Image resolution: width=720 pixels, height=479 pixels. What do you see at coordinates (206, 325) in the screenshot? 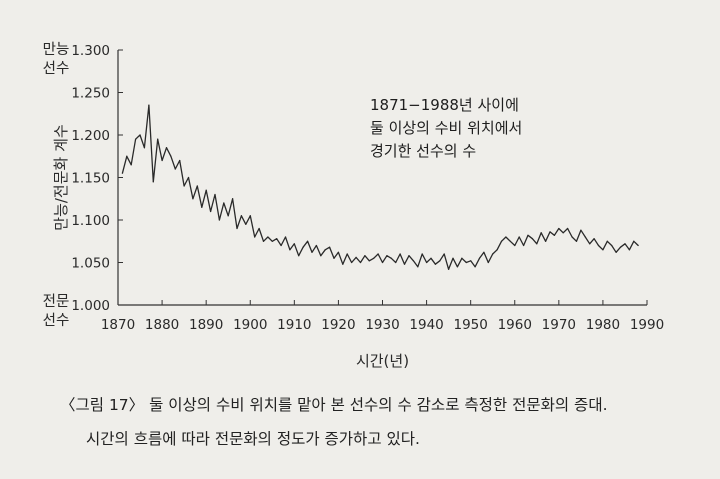
I see `x-tick-label: 1890` at bounding box center [206, 325].